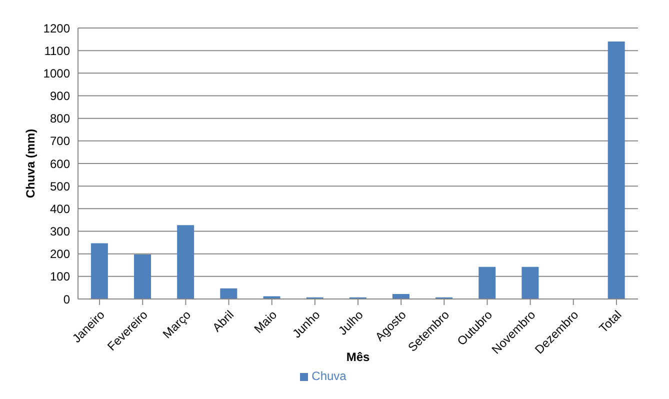  I want to click on y-tick-label: 1100, so click(57, 51).